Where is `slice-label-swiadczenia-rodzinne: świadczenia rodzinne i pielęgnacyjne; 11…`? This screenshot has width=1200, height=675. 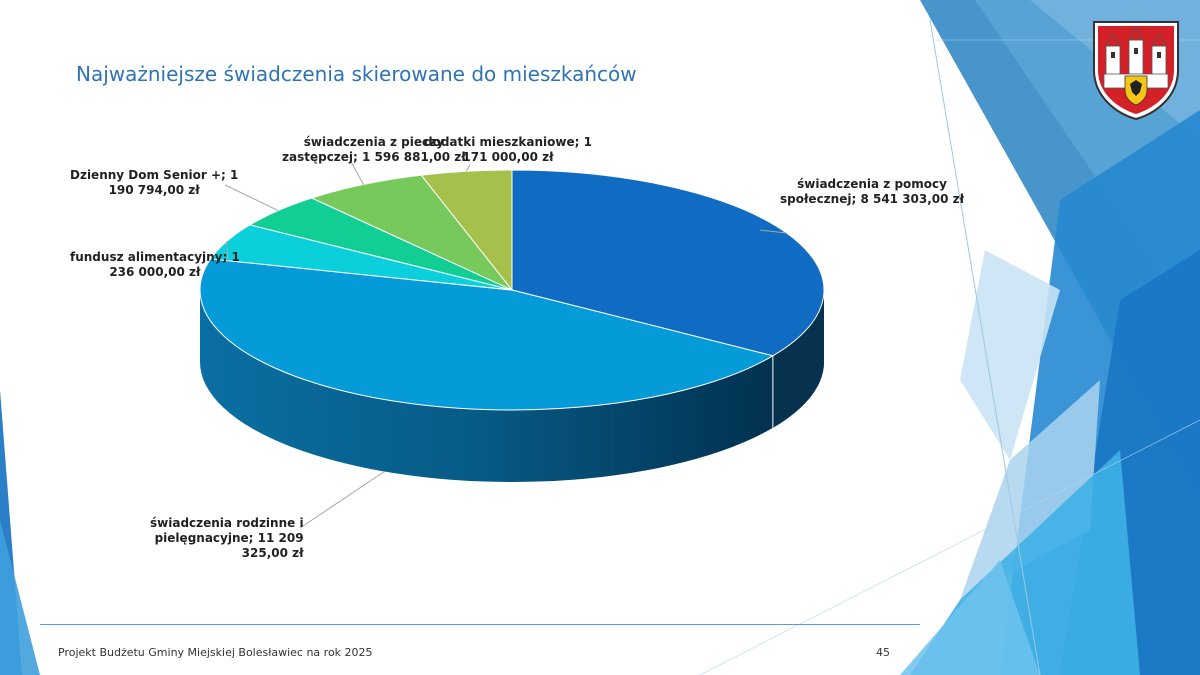 slice-label-swiadczenia-rodzinne: świadczenia rodzinne i pielęgnacyjne; 11… is located at coordinates (227, 538).